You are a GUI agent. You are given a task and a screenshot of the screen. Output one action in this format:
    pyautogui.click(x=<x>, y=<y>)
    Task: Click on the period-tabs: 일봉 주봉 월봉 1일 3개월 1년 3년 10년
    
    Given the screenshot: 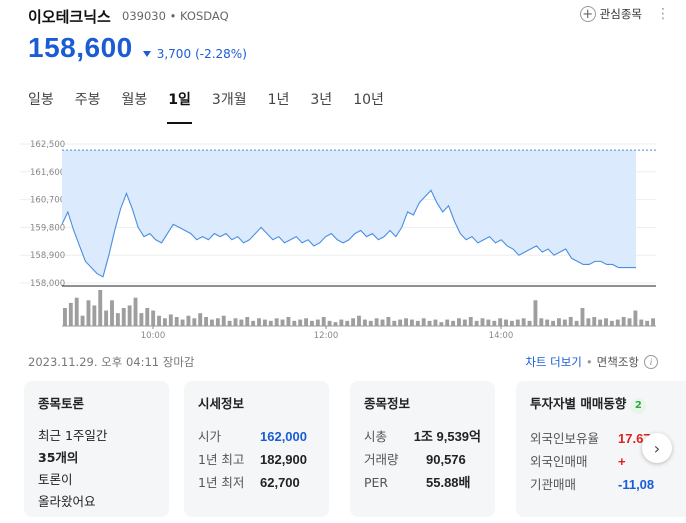 What is the action you would take?
    pyautogui.click(x=216, y=105)
    